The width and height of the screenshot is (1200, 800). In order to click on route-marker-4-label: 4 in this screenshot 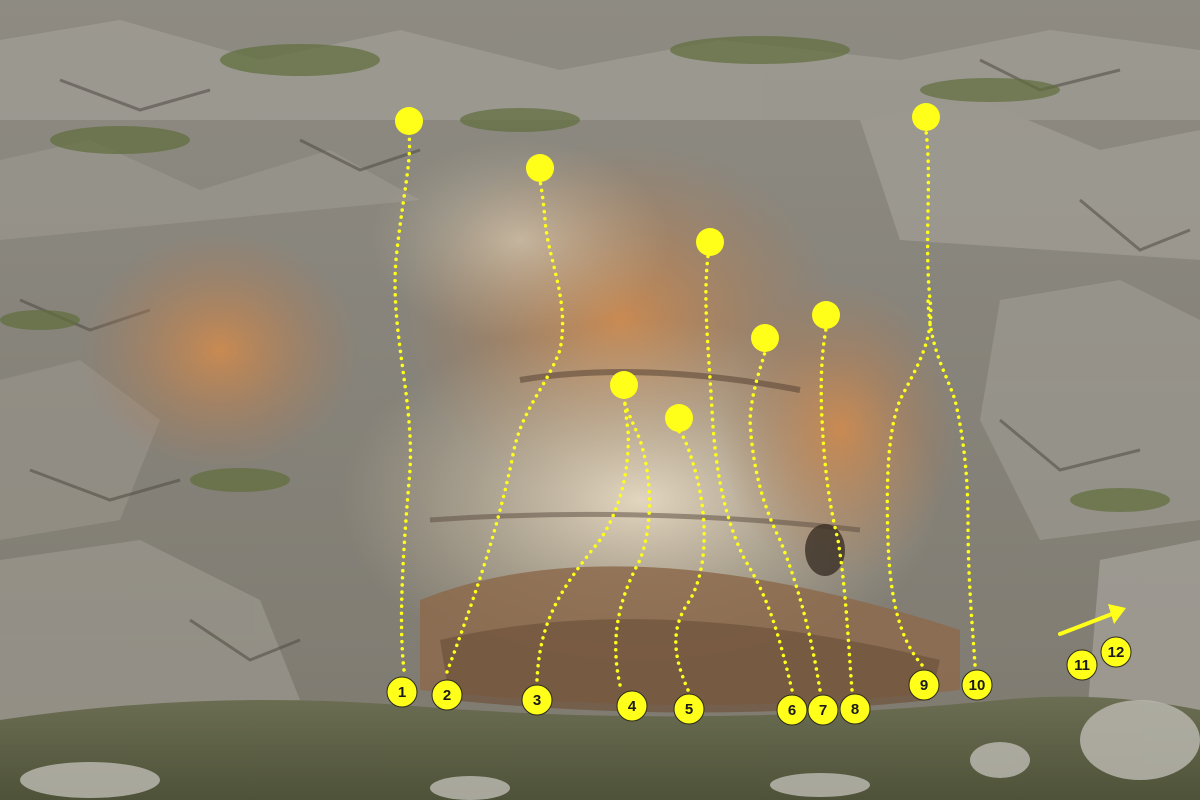, I will do `click(632, 706)`.